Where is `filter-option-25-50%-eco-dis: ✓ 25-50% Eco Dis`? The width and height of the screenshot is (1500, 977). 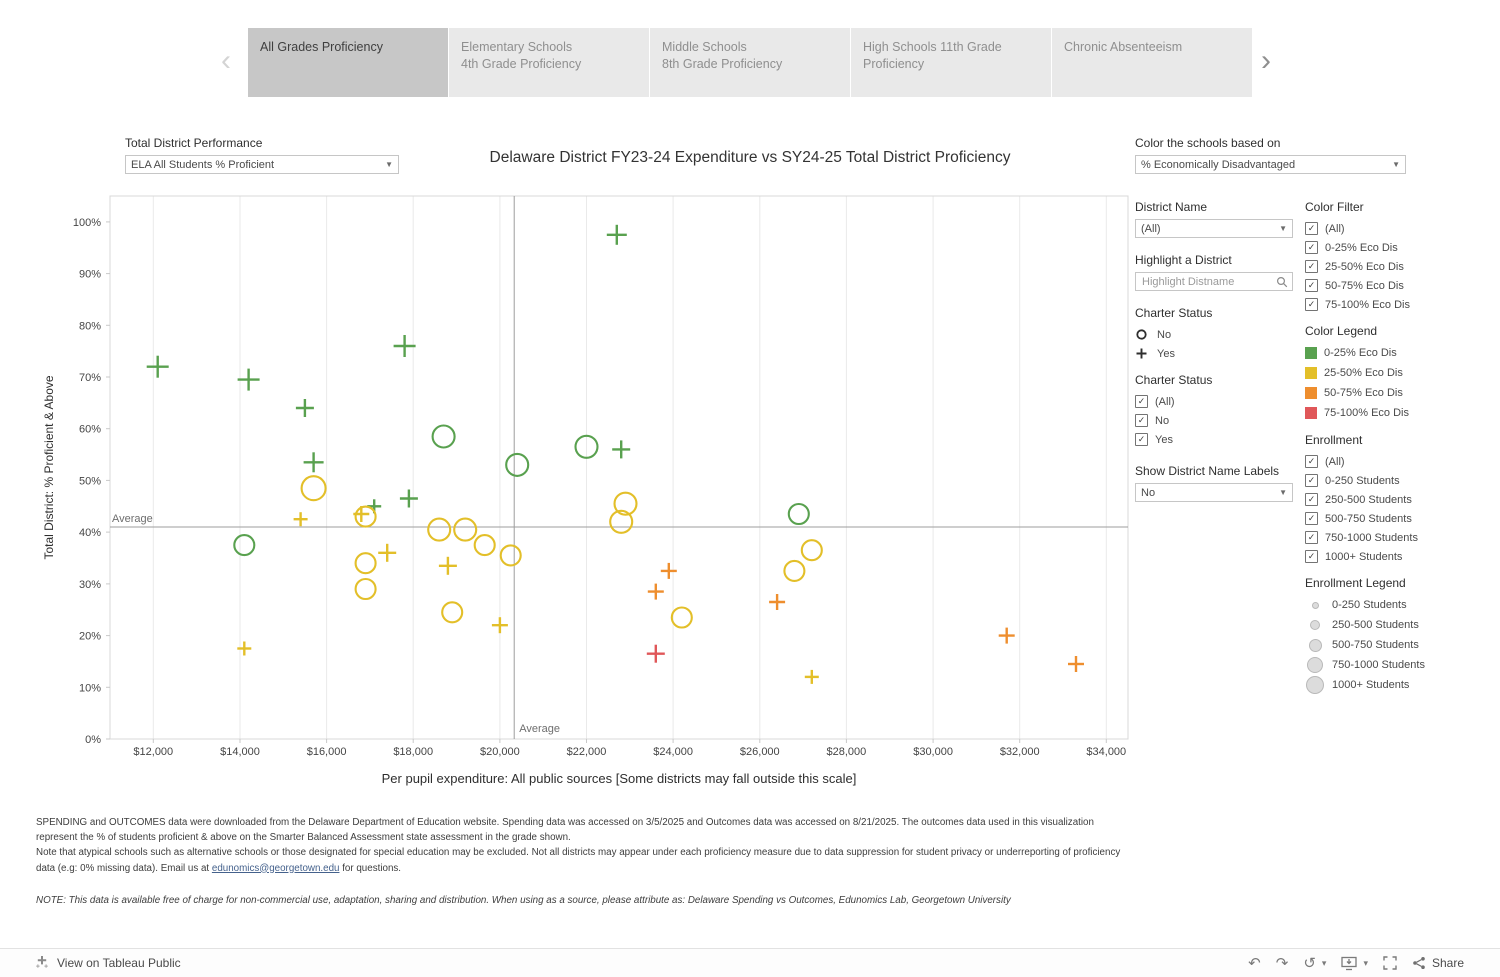
filter-option-25-50%-eco-dis: ✓ 25-50% Eco Dis is located at coordinates (1394, 266).